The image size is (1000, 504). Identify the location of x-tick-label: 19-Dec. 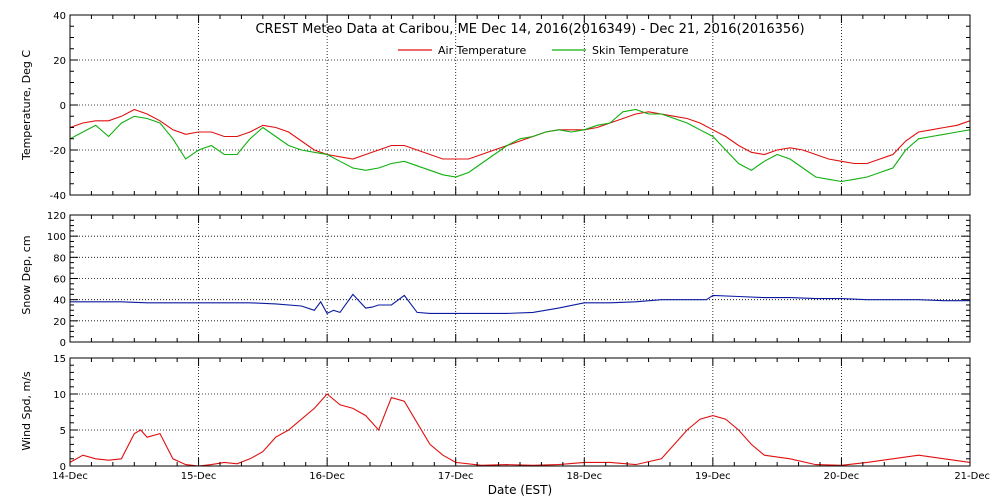
(713, 476).